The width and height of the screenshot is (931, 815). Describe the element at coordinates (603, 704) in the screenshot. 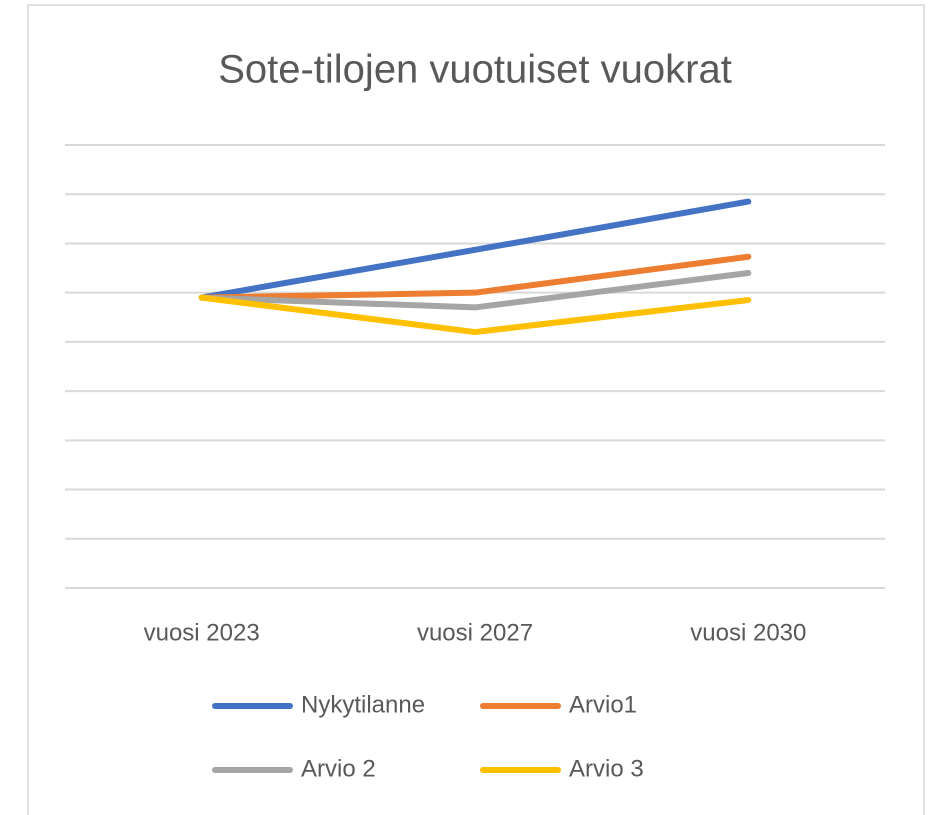

I see `legend-label: Arvio1` at that location.